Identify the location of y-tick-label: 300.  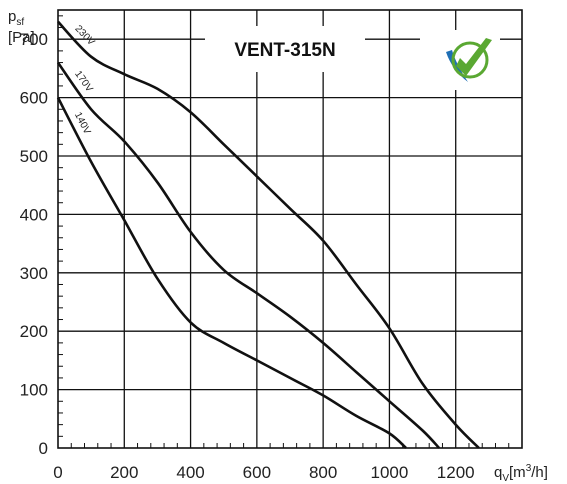
(34, 273).